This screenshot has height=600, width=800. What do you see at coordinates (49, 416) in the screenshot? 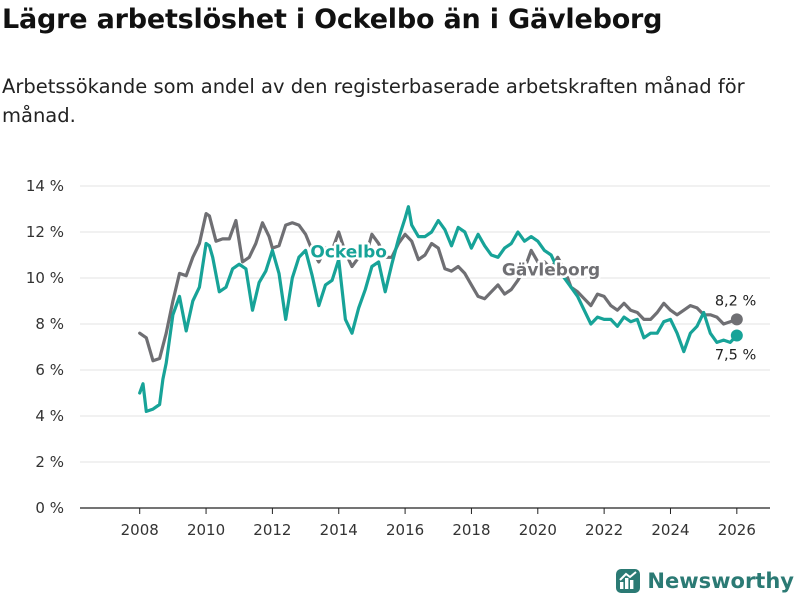
I see `y-tick-label: 4 %` at bounding box center [49, 416].